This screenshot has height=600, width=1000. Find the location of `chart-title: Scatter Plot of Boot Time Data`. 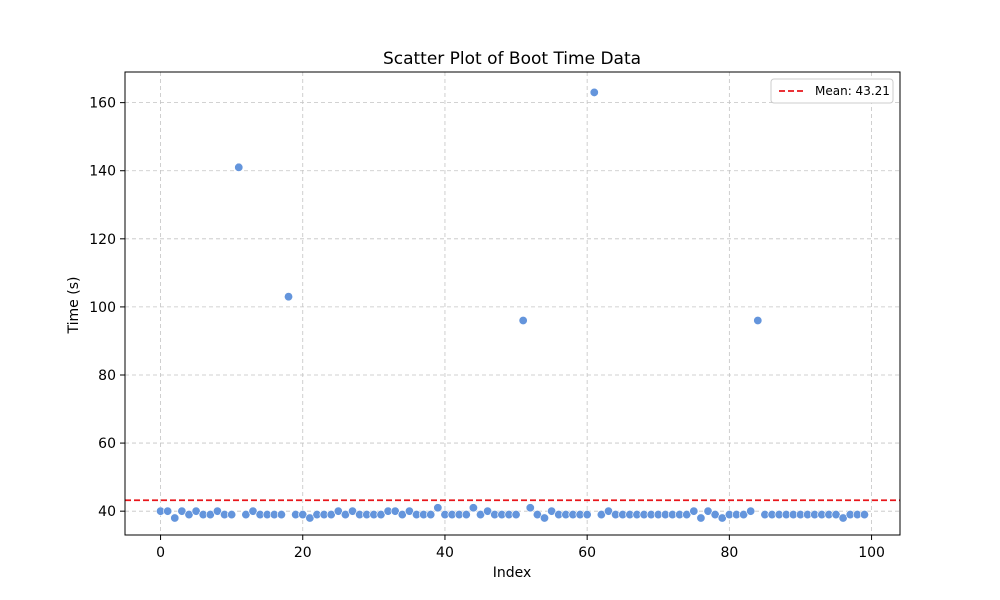

chart-title: Scatter Plot of Boot Time Data is located at coordinates (512, 59).